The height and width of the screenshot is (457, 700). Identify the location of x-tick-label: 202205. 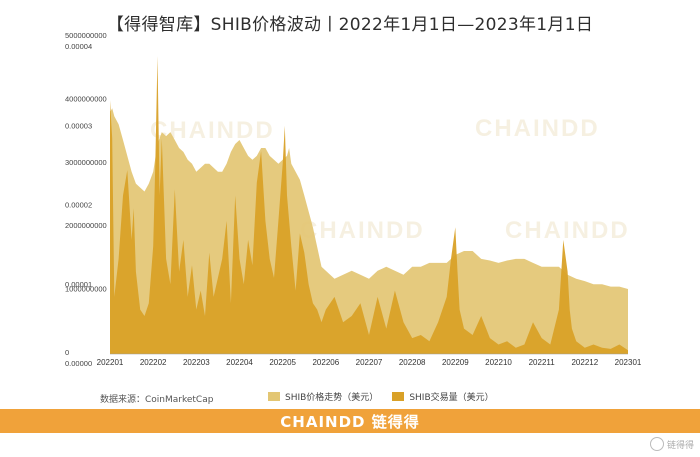
(282, 362).